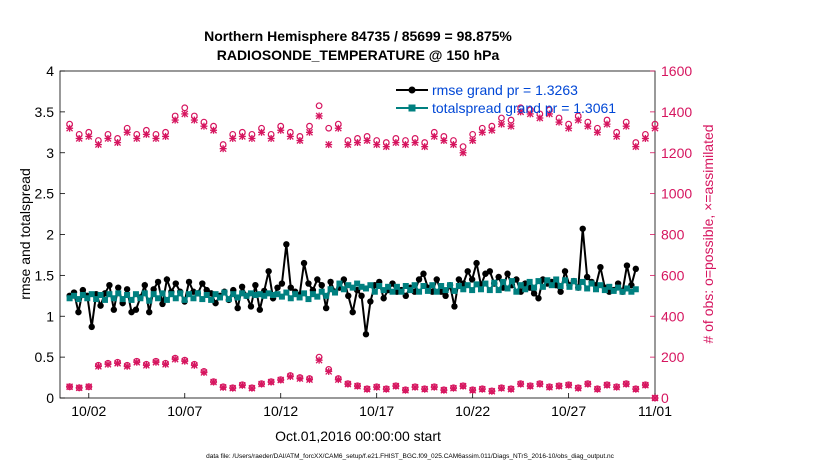 This screenshot has width=830, height=470. Describe the element at coordinates (412, 108) in the screenshot. I see `legend-spread-marker` at that location.